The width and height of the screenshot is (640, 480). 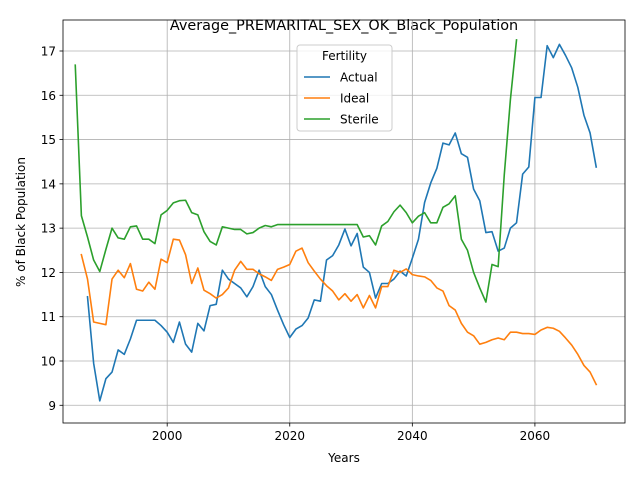 What do you see at coordinates (48, 140) in the screenshot?
I see `y-tick-label: 15` at bounding box center [48, 140].